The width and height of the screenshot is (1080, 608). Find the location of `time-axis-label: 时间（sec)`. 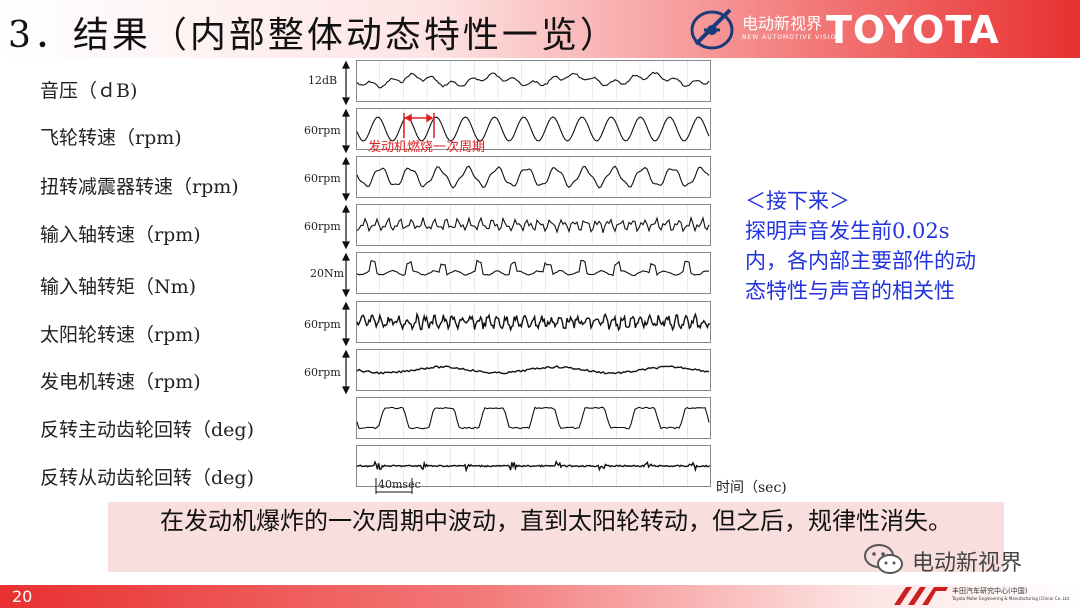

time-axis-label: 时间（sec) is located at coordinates (751, 488).